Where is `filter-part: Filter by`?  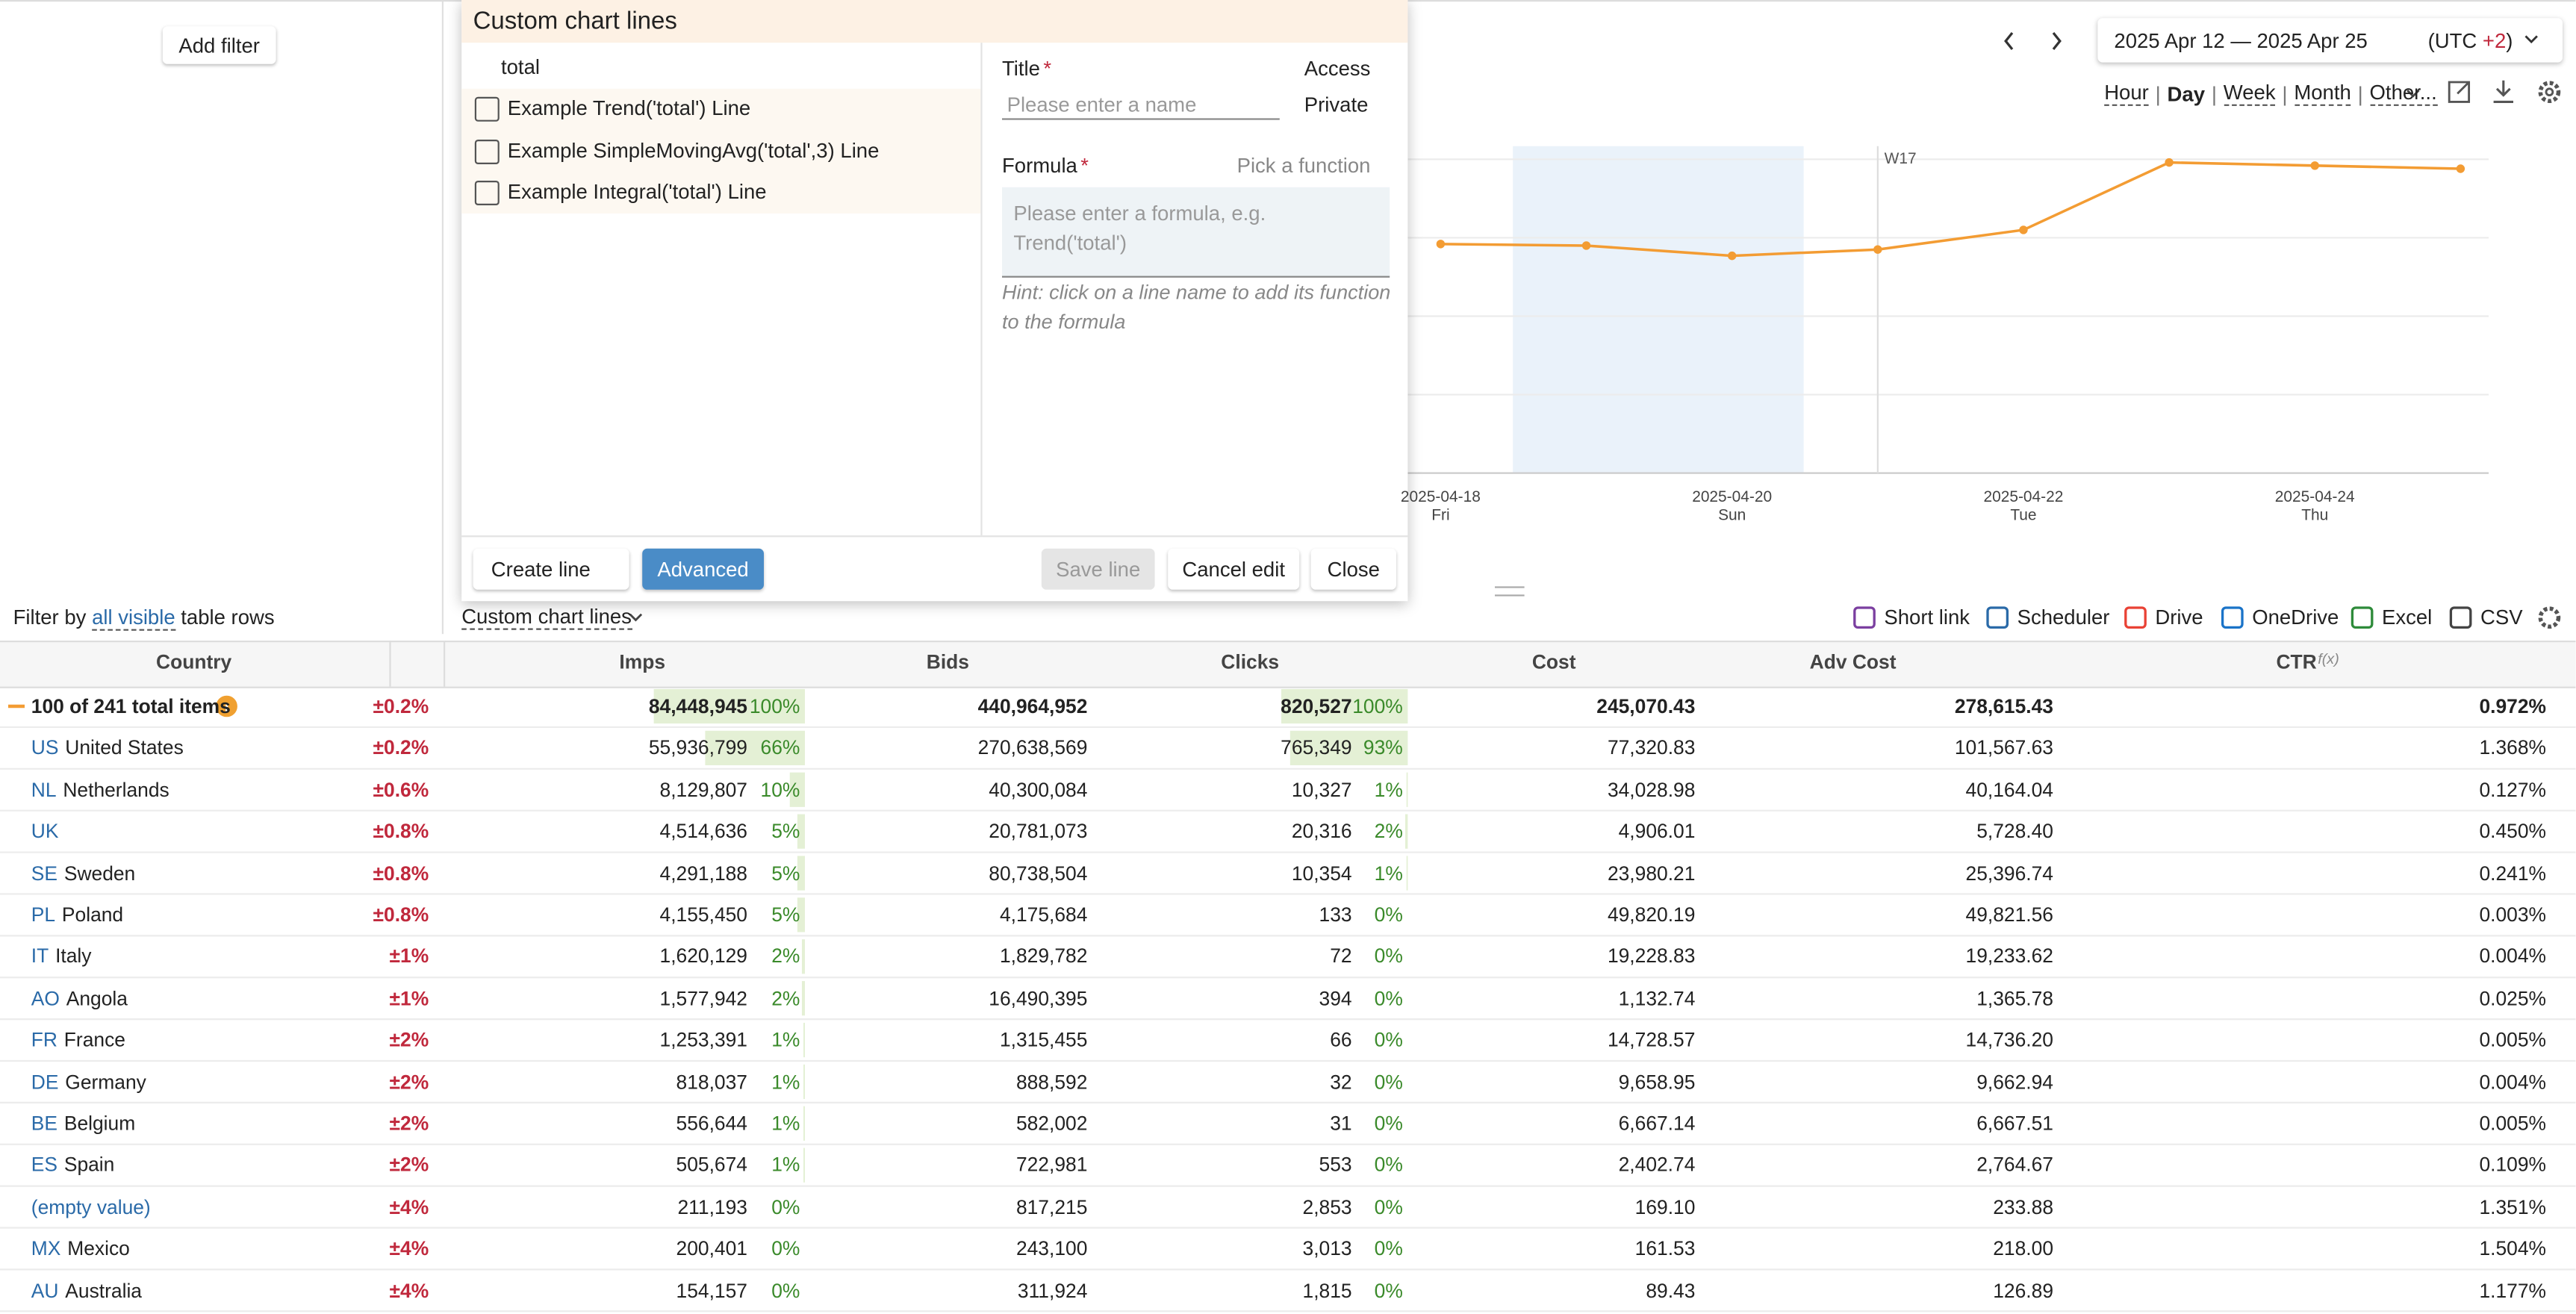
filter-part: Filter by is located at coordinates (53, 617).